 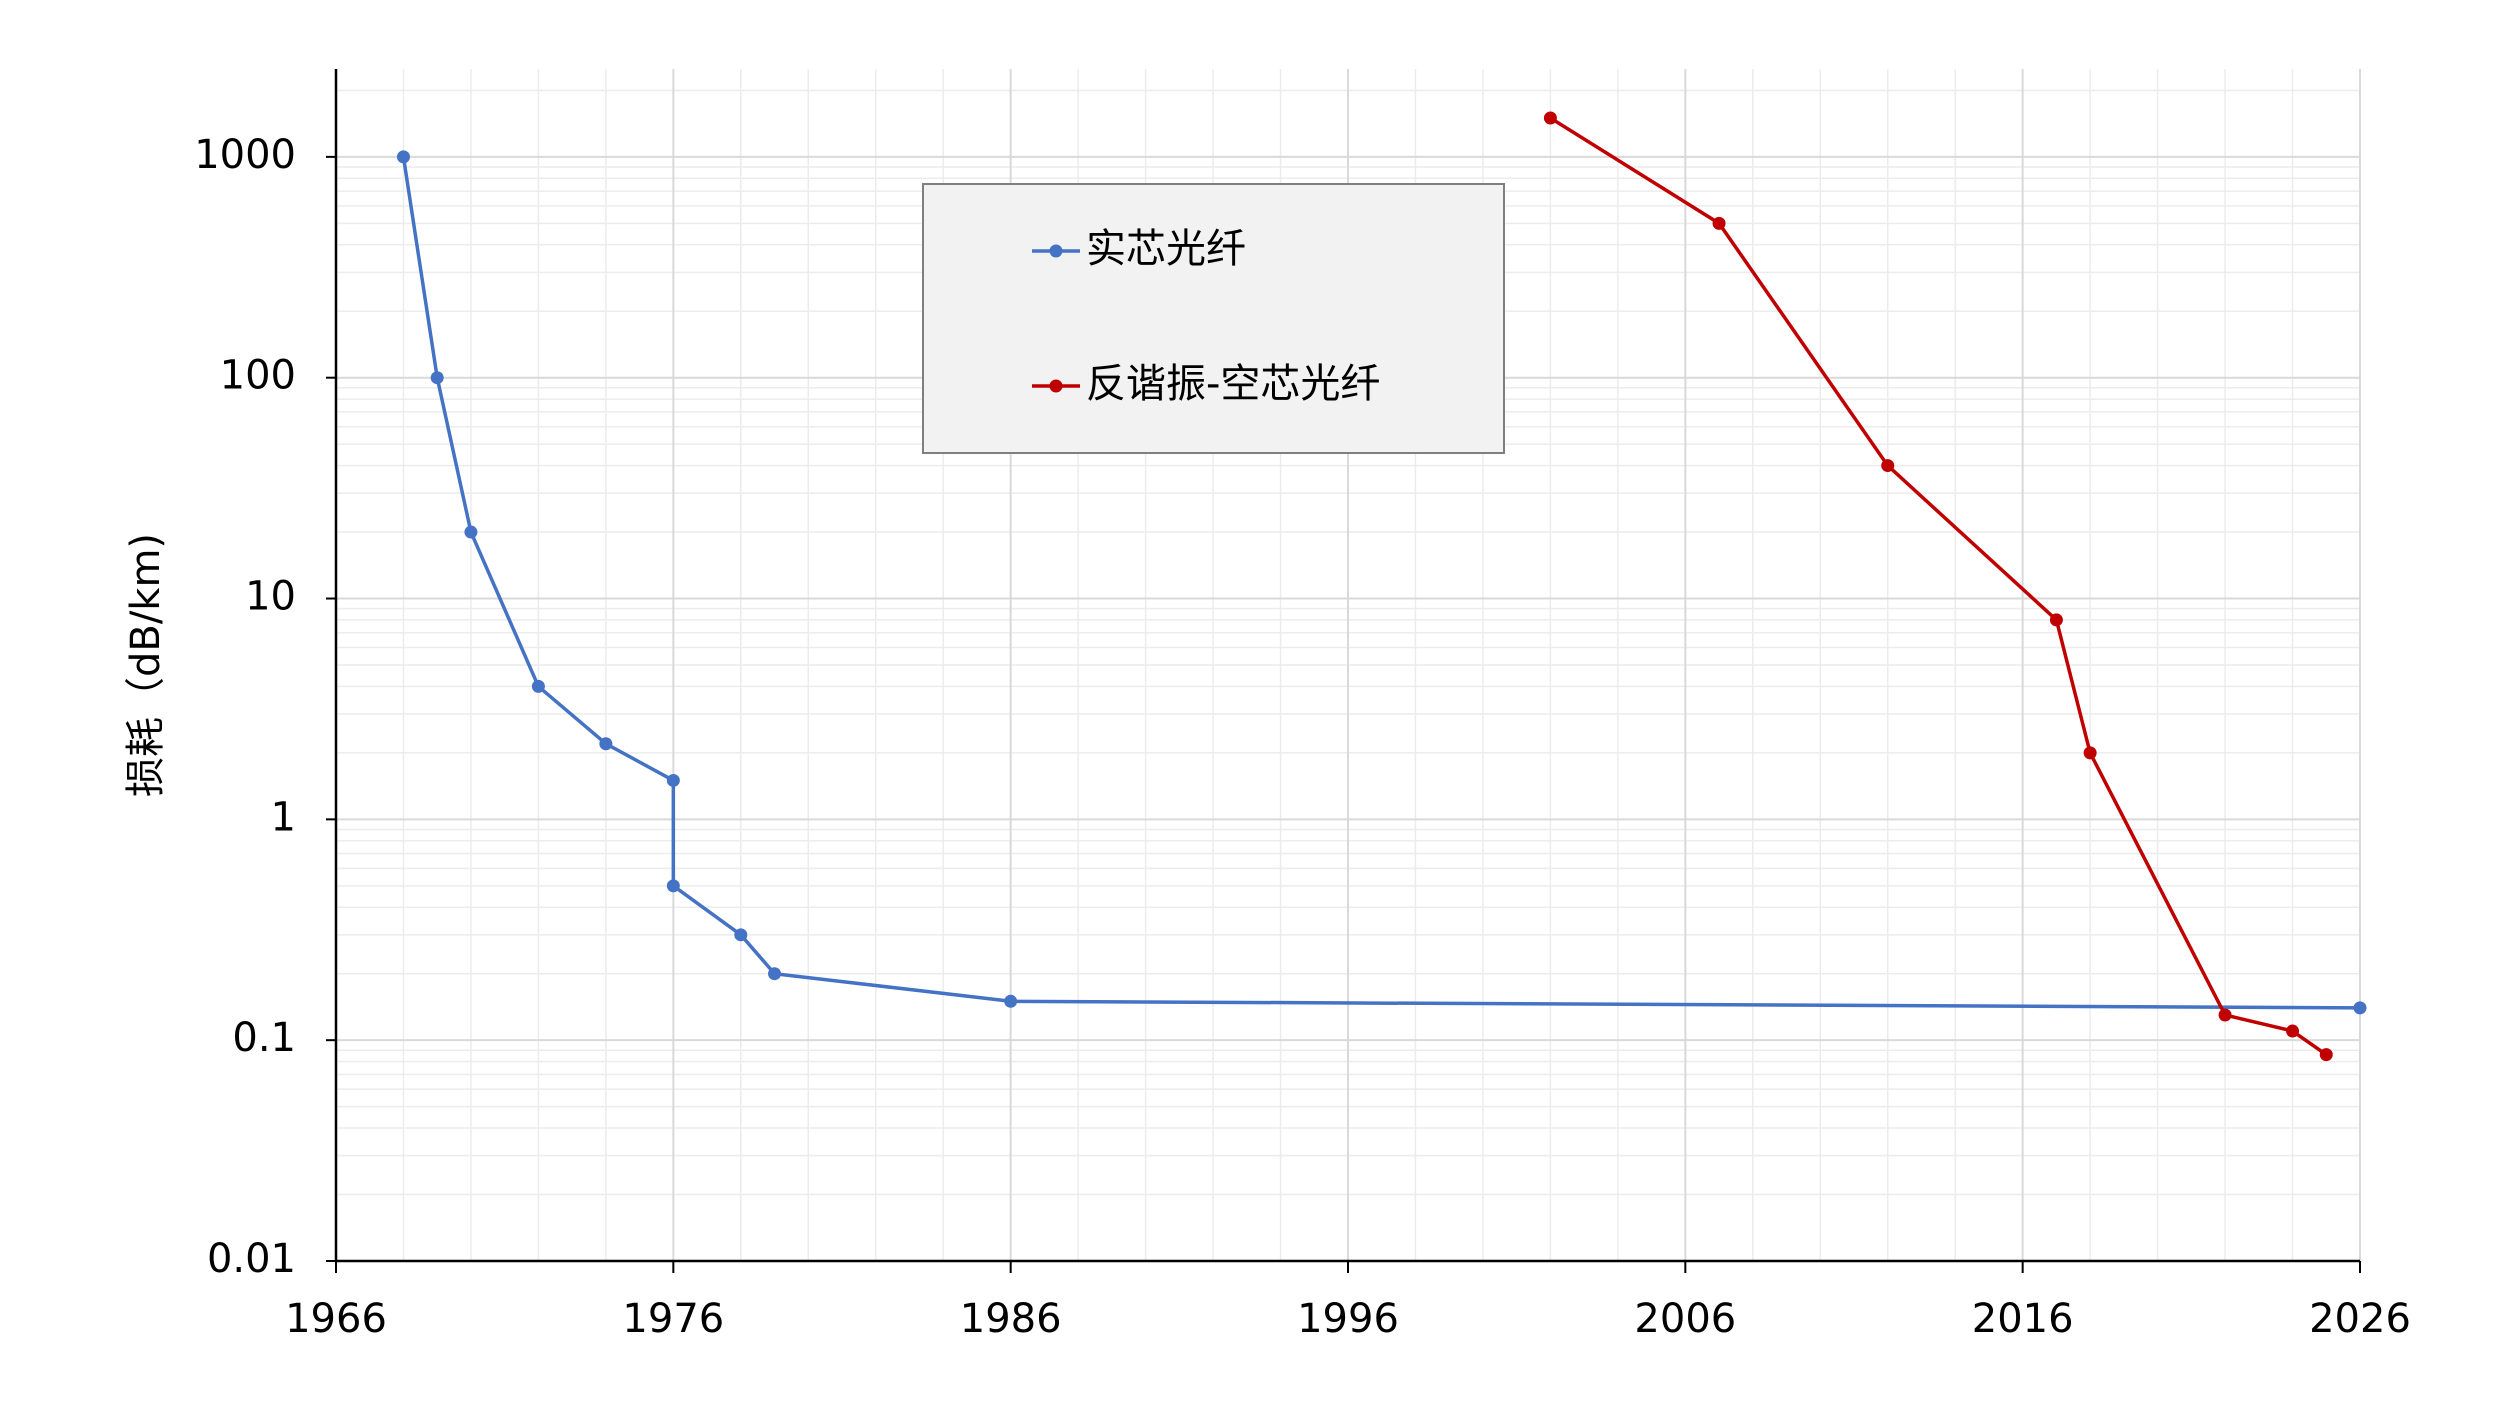 What do you see at coordinates (258, 376) in the screenshot?
I see `y-tick-label: 100` at bounding box center [258, 376].